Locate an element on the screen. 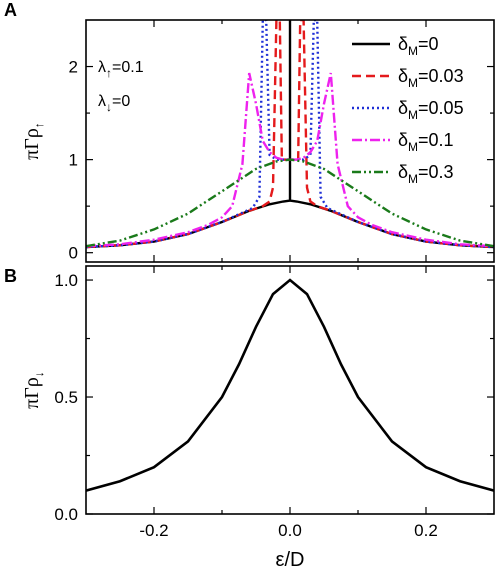 This screenshot has height=578, width=498. y-axis-label: πΓρ↓ is located at coordinates (33, 390).